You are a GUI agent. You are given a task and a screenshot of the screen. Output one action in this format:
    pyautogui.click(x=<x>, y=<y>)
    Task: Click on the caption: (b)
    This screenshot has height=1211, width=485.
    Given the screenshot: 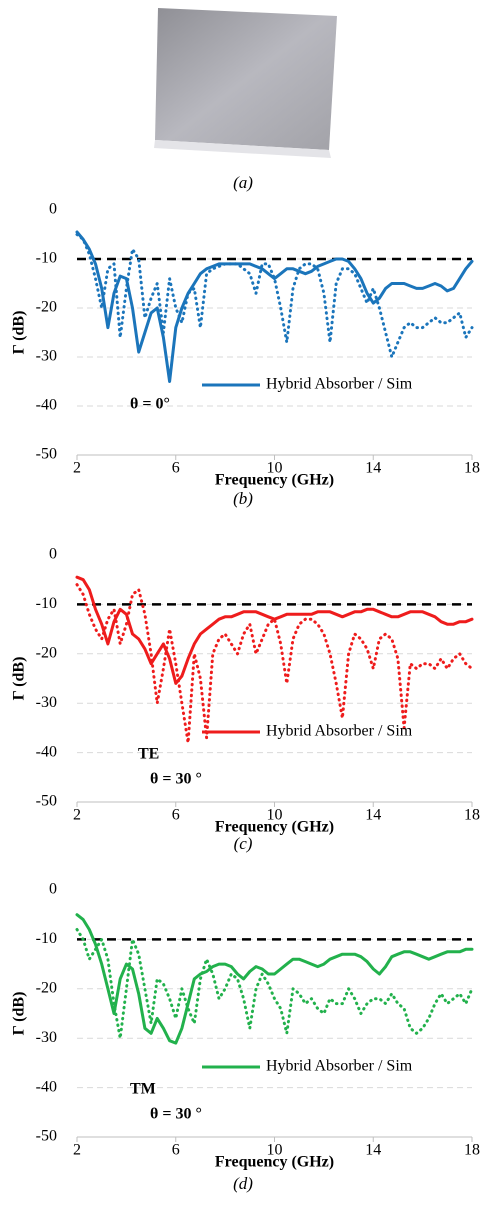 What is the action you would take?
    pyautogui.click(x=243, y=498)
    